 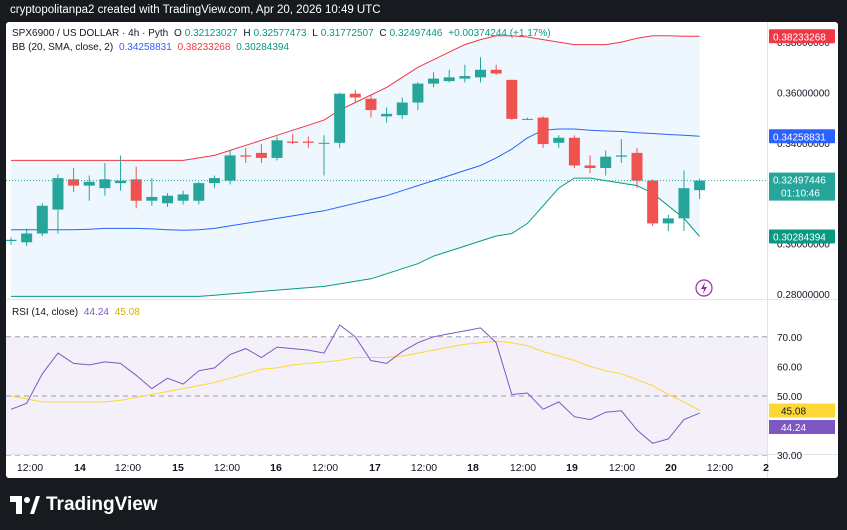 I want to click on rsi-ma-tag: 45.08, so click(x=793, y=412).